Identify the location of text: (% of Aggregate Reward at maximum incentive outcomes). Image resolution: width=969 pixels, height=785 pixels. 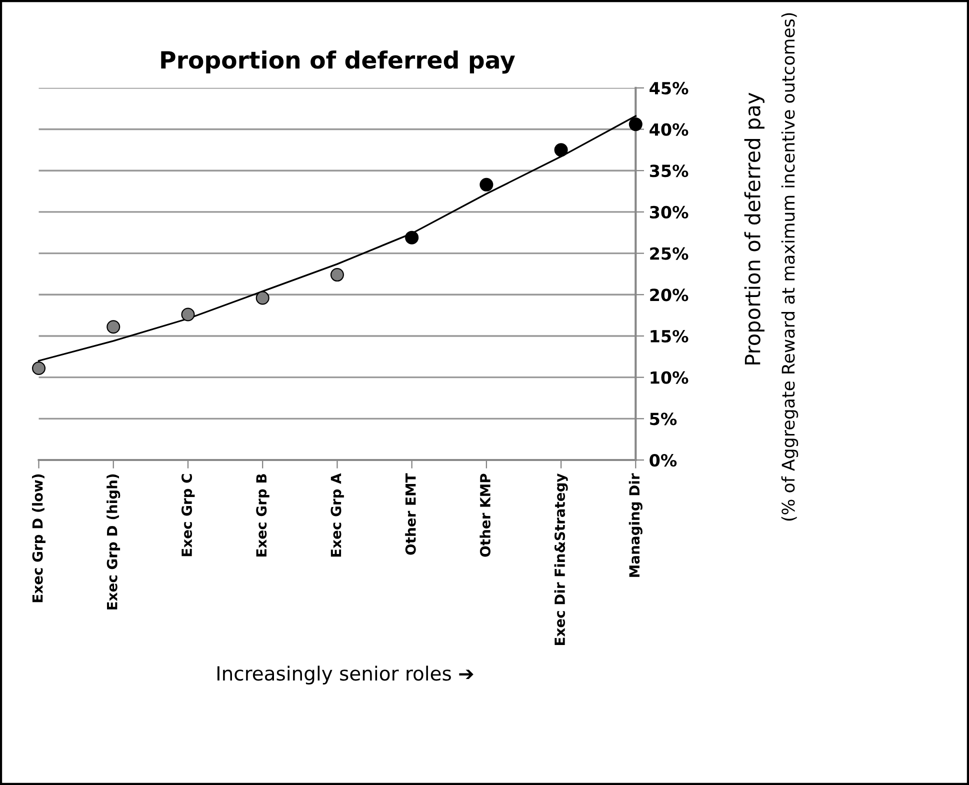
(789, 267).